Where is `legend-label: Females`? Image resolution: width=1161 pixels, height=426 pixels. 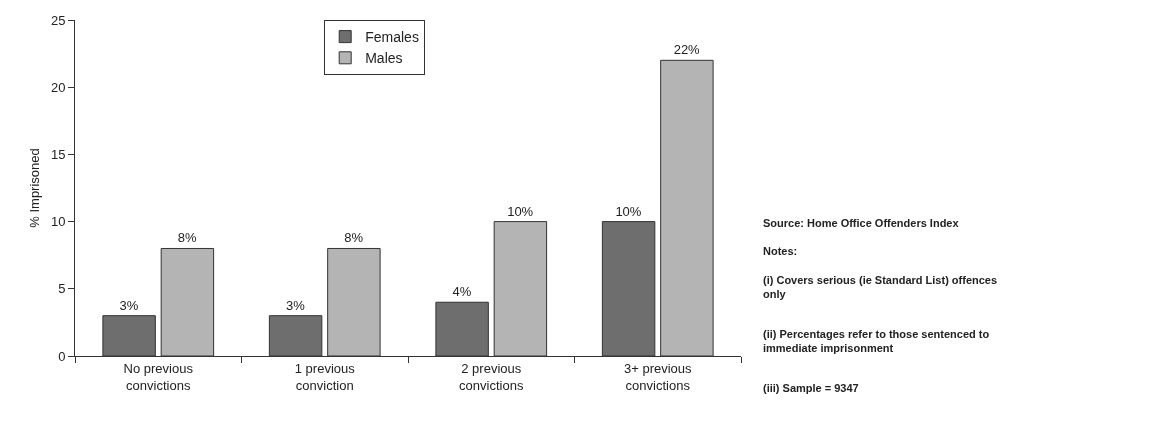
legend-label: Females is located at coordinates (392, 37).